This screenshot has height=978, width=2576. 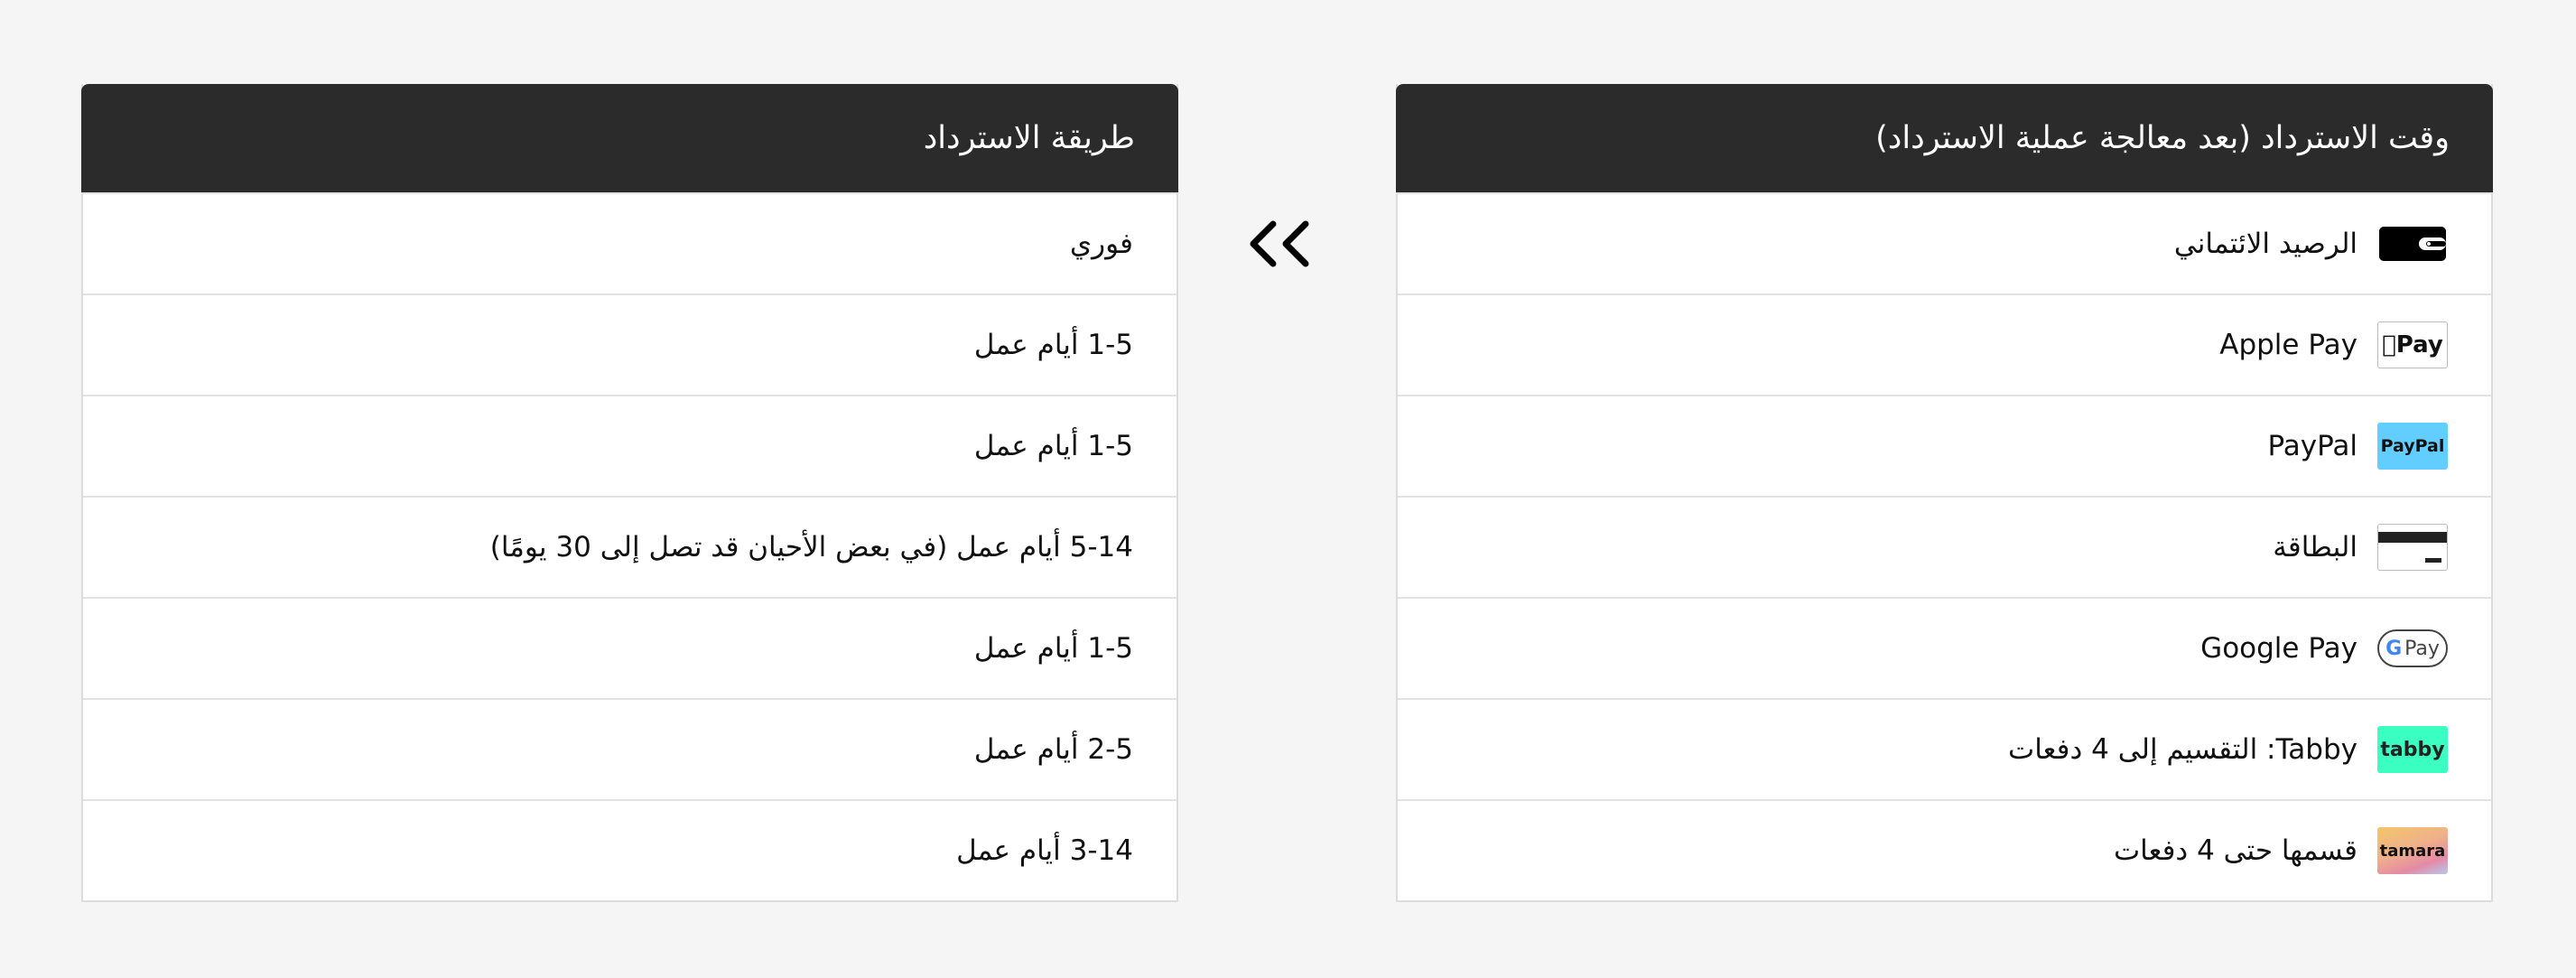 I want to click on row-label: قسمها حتى 4 دفعات, so click(x=2235, y=851).